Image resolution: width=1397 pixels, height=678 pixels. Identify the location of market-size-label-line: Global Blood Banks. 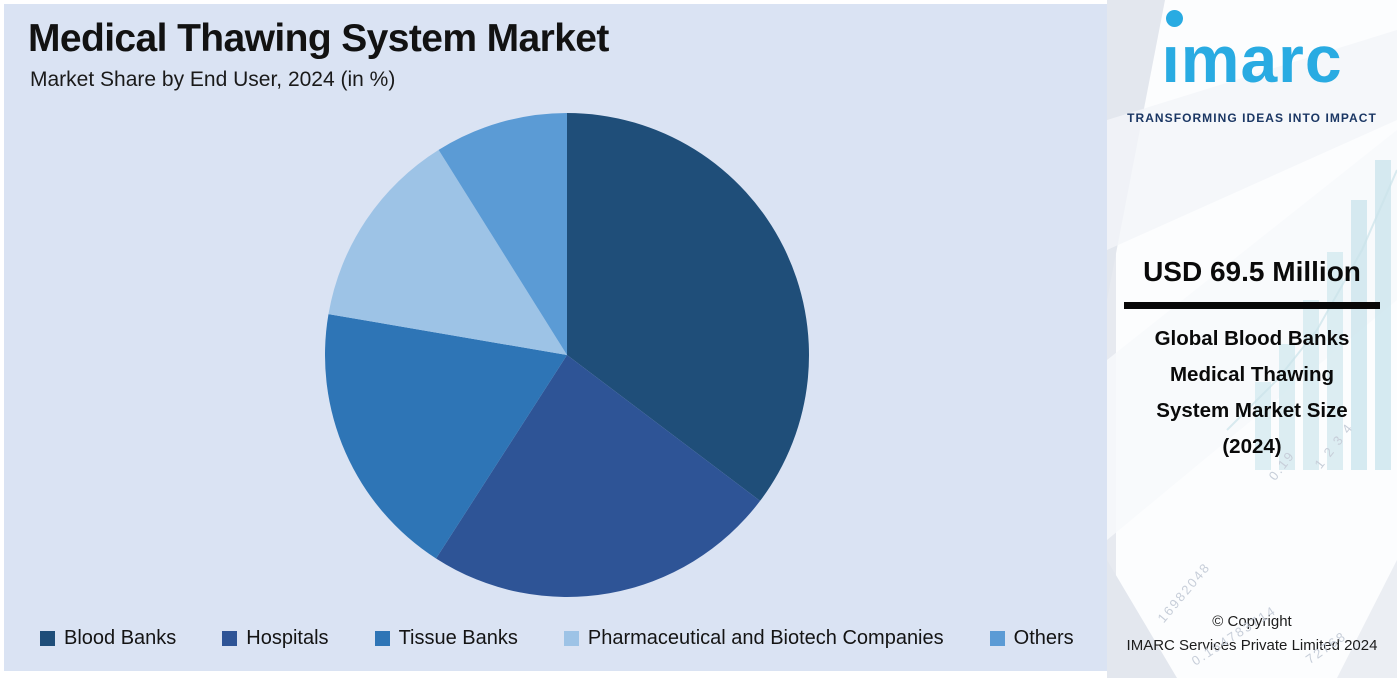
(1252, 338).